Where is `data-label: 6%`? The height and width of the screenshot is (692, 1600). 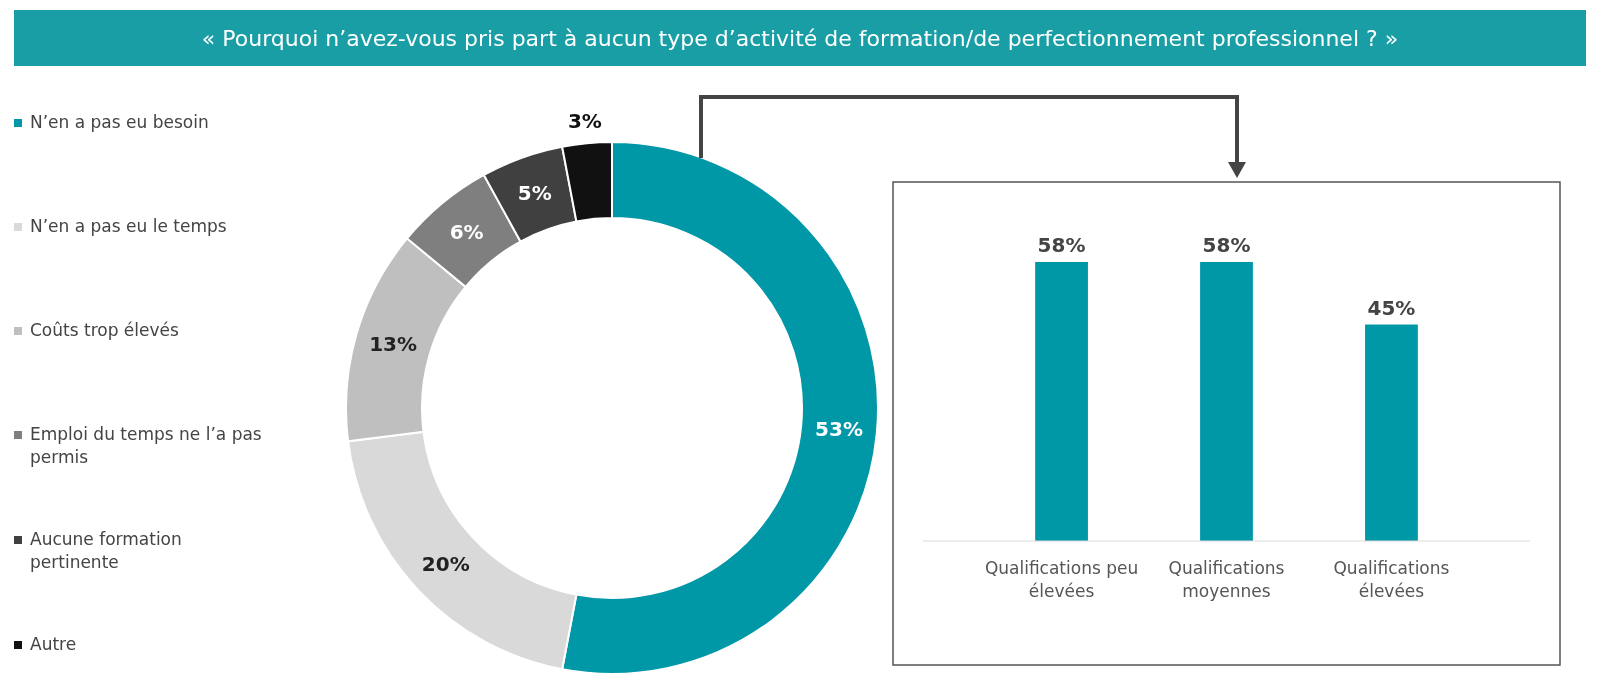
data-label: 6% is located at coordinates (466, 232).